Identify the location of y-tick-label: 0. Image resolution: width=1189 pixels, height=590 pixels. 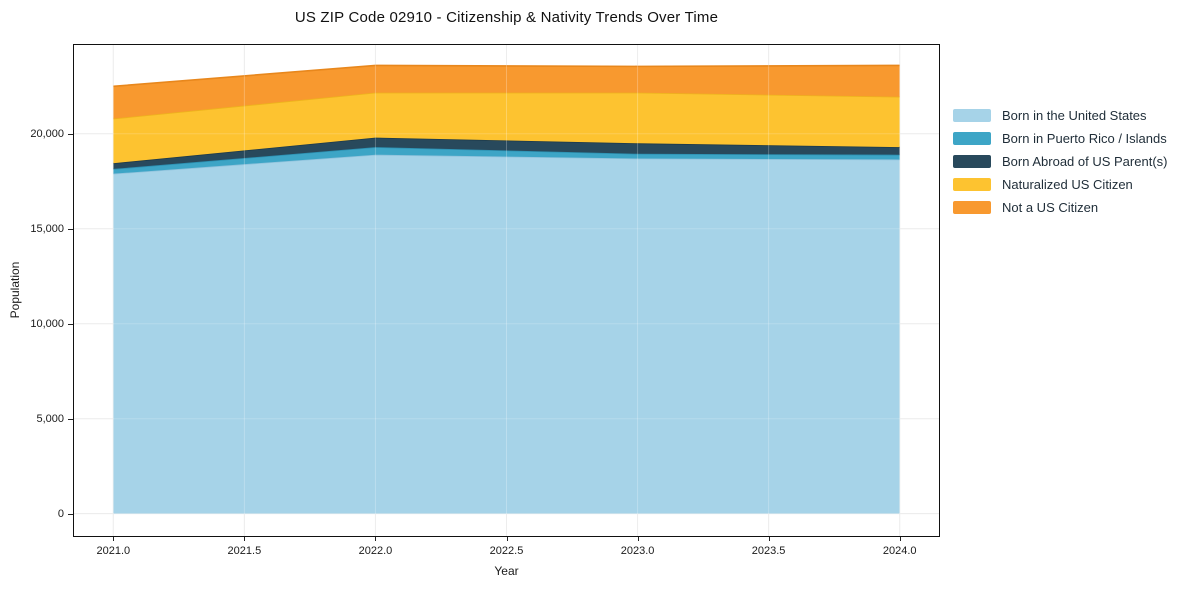
(60, 513).